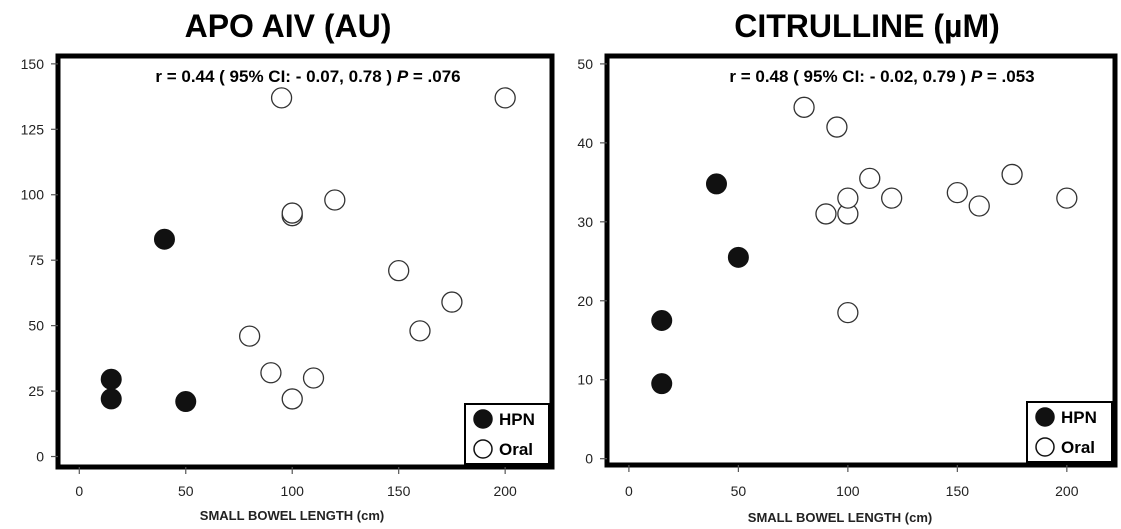 This screenshot has height=529, width=1121. Describe the element at coordinates (585, 222) in the screenshot. I see `y-tick-label: 30` at that location.